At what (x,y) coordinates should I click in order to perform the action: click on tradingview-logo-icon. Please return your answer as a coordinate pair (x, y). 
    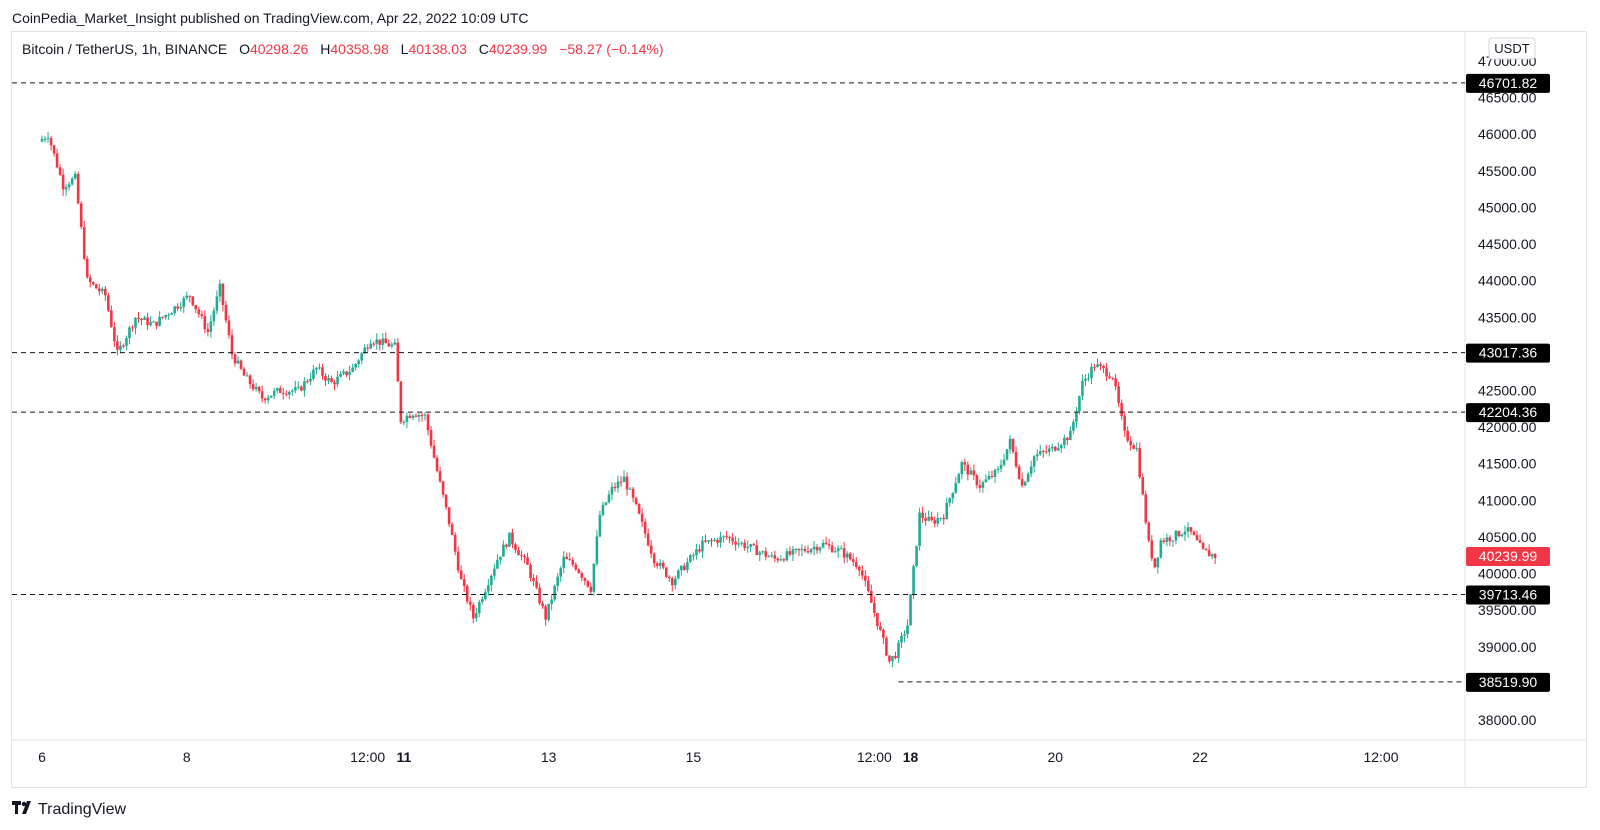
    Looking at the image, I should click on (23, 810).